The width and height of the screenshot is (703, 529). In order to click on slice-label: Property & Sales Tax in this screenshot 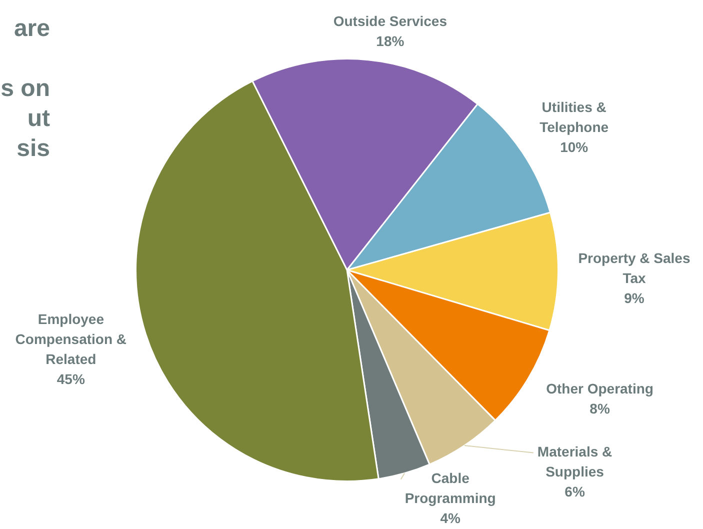, I will do `click(634, 268)`.